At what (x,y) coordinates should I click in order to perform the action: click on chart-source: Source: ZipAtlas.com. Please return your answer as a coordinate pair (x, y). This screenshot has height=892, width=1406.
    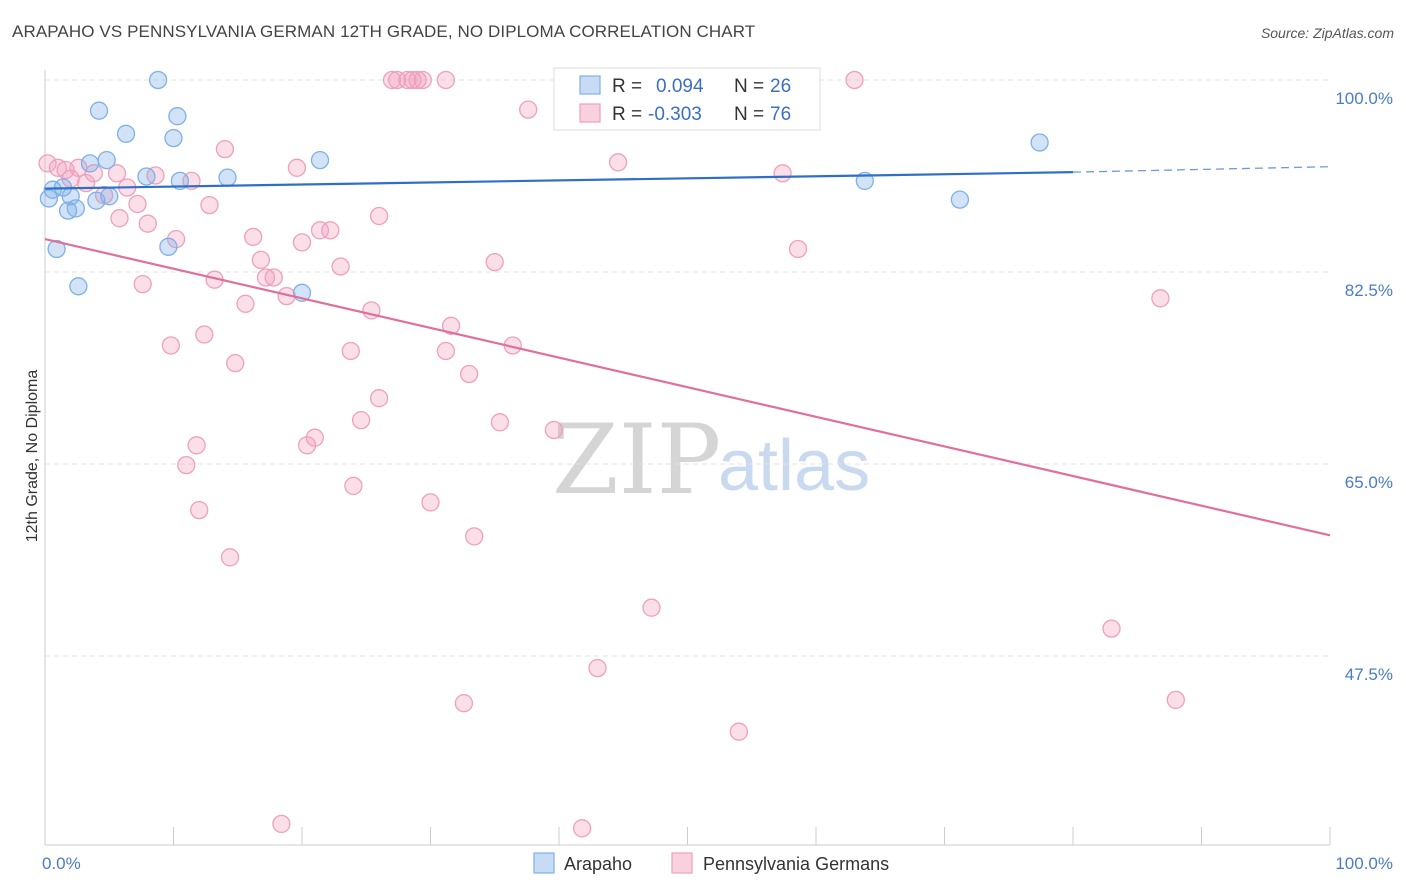
    Looking at the image, I should click on (1327, 33).